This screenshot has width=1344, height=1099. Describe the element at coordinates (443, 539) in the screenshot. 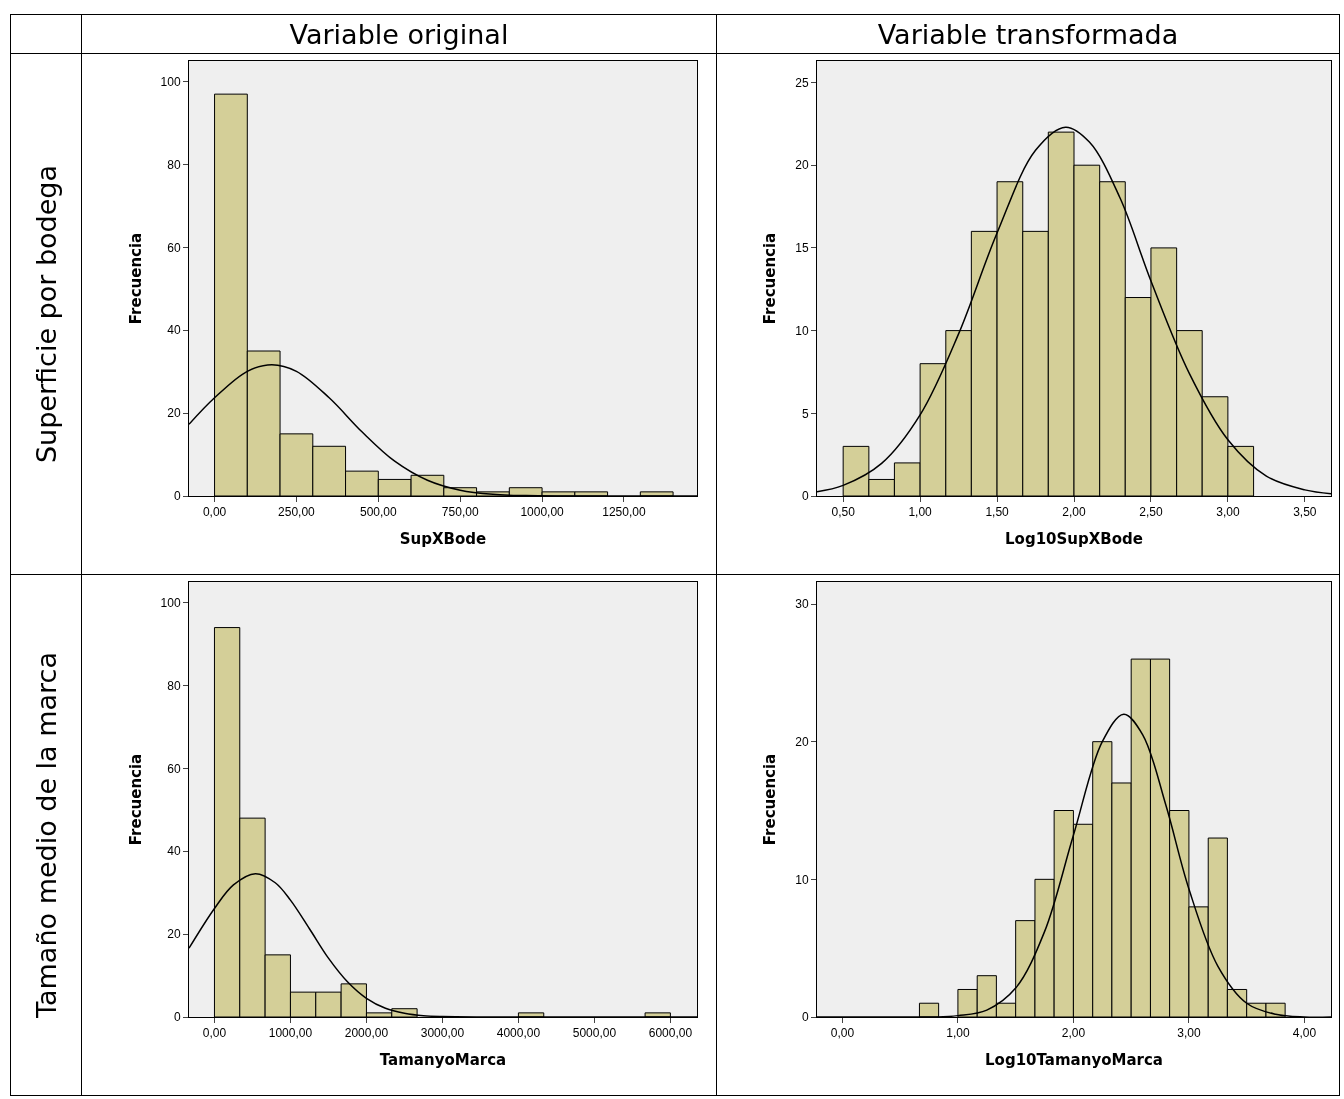

I see `x-axis-title: SupXBode` at that location.